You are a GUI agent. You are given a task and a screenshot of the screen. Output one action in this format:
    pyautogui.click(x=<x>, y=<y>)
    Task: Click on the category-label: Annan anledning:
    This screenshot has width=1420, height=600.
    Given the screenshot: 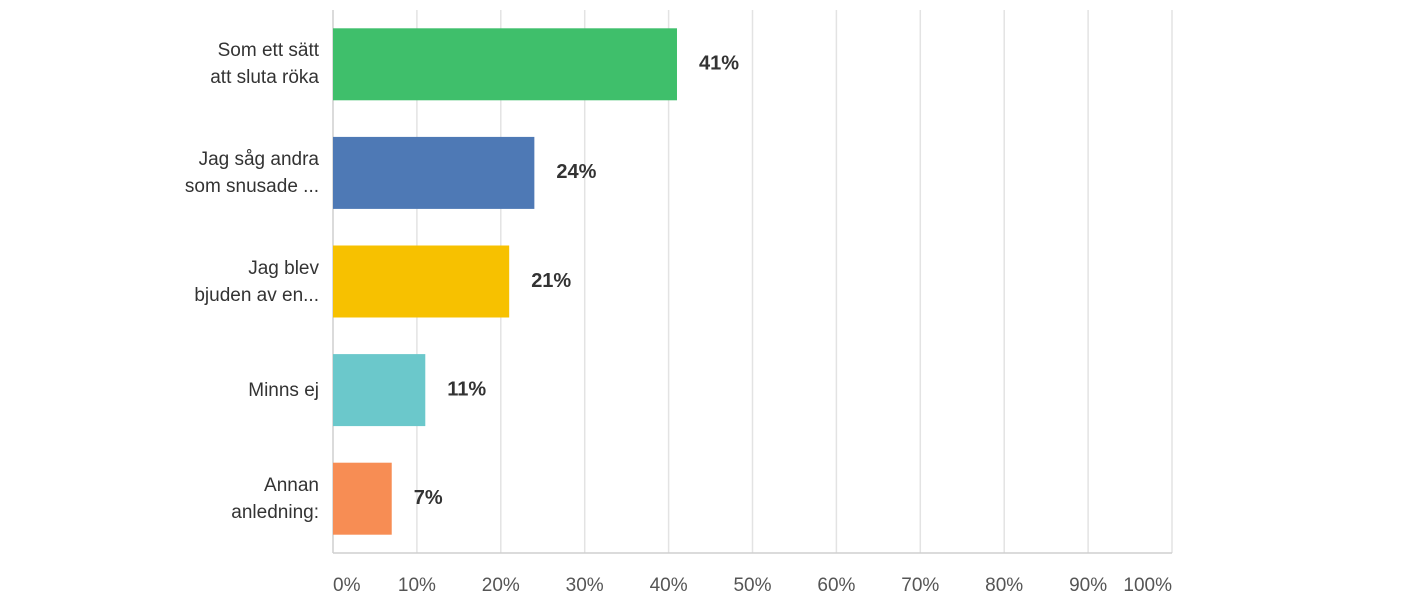 What is the action you would take?
    pyautogui.click(x=275, y=498)
    